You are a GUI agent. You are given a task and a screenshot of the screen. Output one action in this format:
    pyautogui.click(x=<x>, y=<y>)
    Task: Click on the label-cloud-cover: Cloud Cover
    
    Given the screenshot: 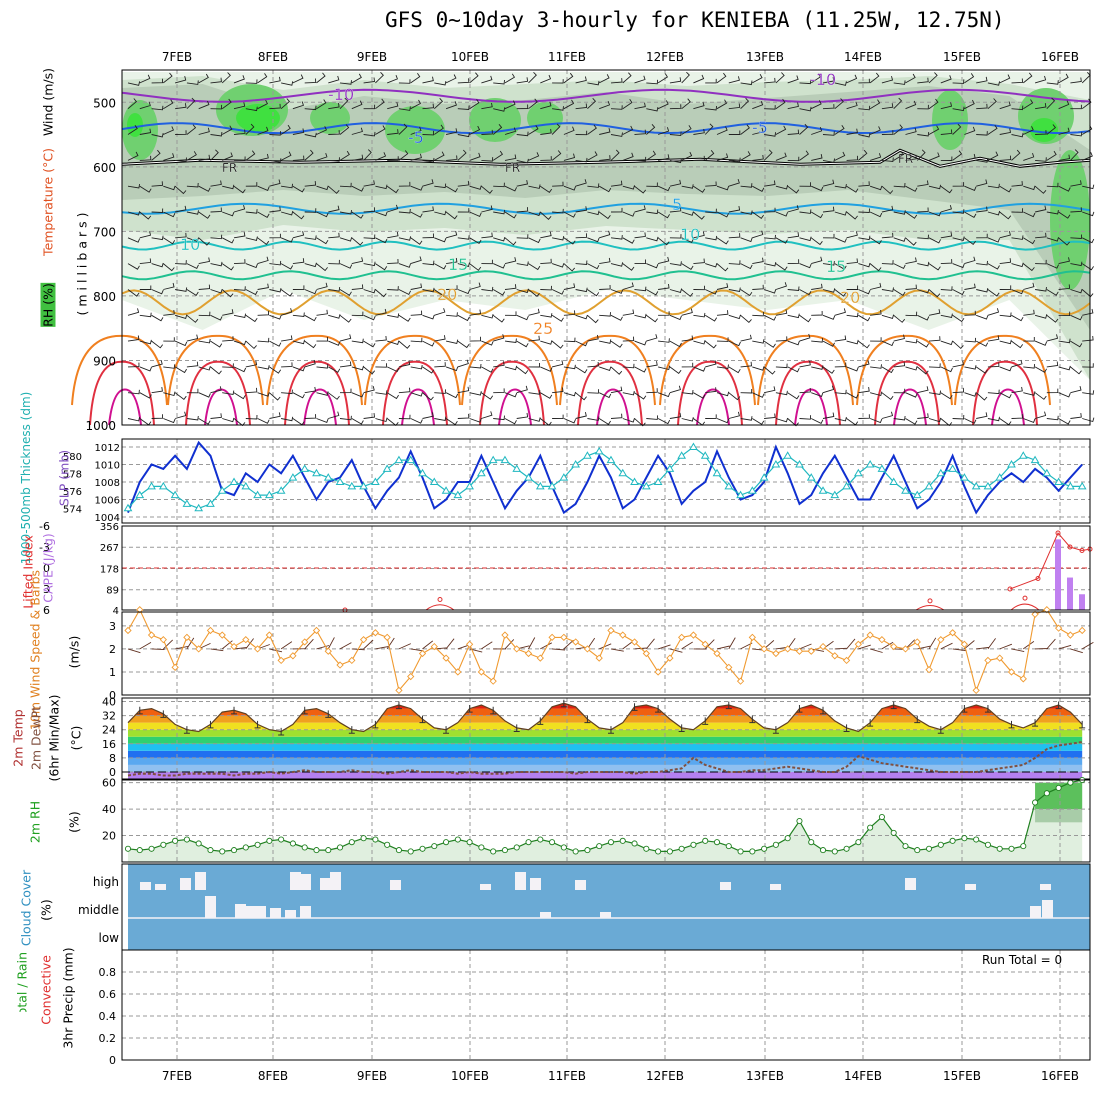 What is the action you would take?
    pyautogui.click(x=26, y=908)
    